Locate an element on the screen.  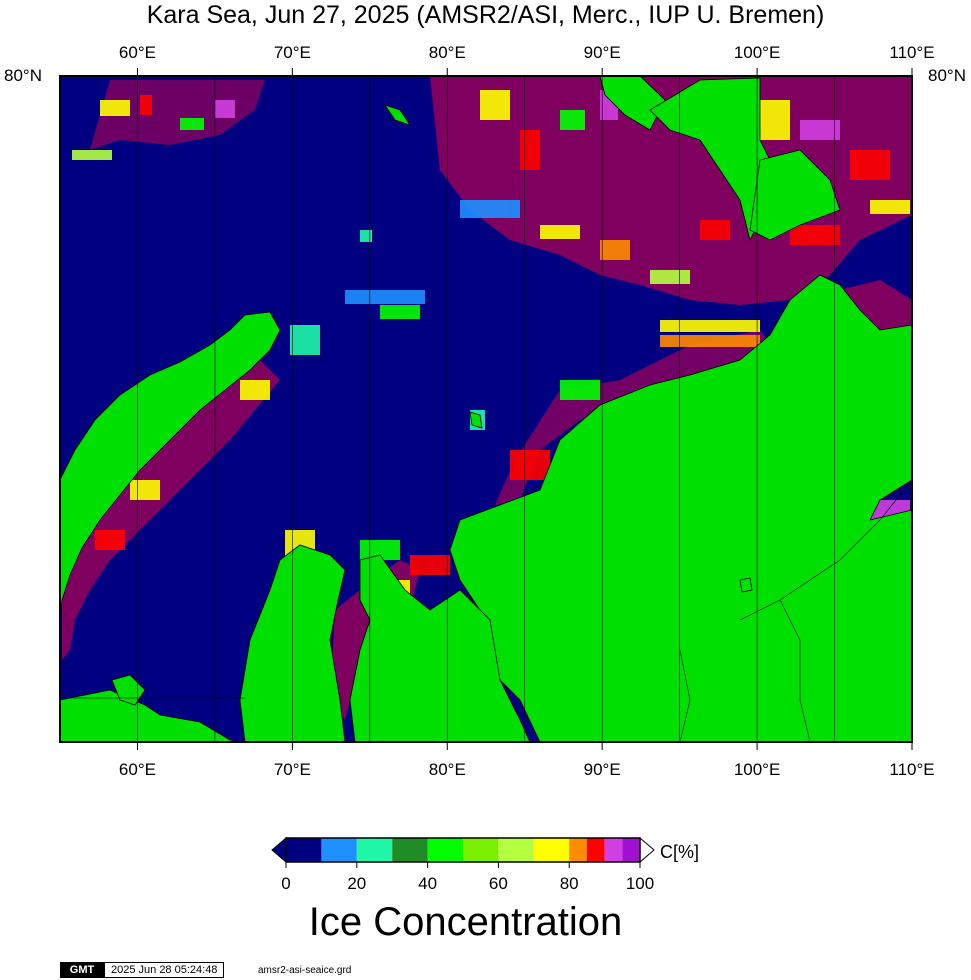
colorbar-tick-label: 80 is located at coordinates (569, 883).